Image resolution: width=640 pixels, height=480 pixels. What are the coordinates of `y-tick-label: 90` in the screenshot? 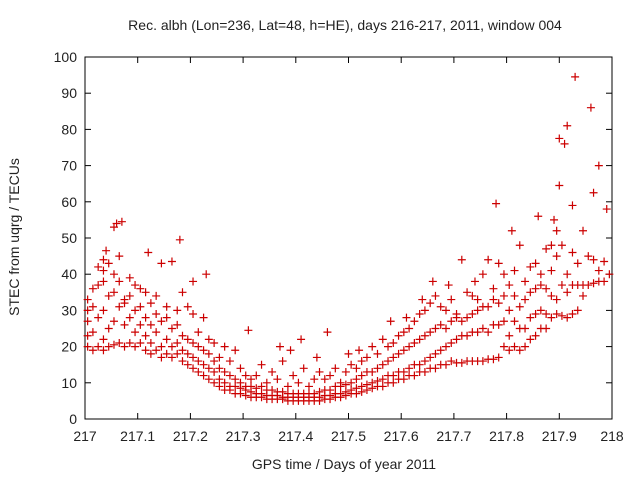 It's located at (69, 93).